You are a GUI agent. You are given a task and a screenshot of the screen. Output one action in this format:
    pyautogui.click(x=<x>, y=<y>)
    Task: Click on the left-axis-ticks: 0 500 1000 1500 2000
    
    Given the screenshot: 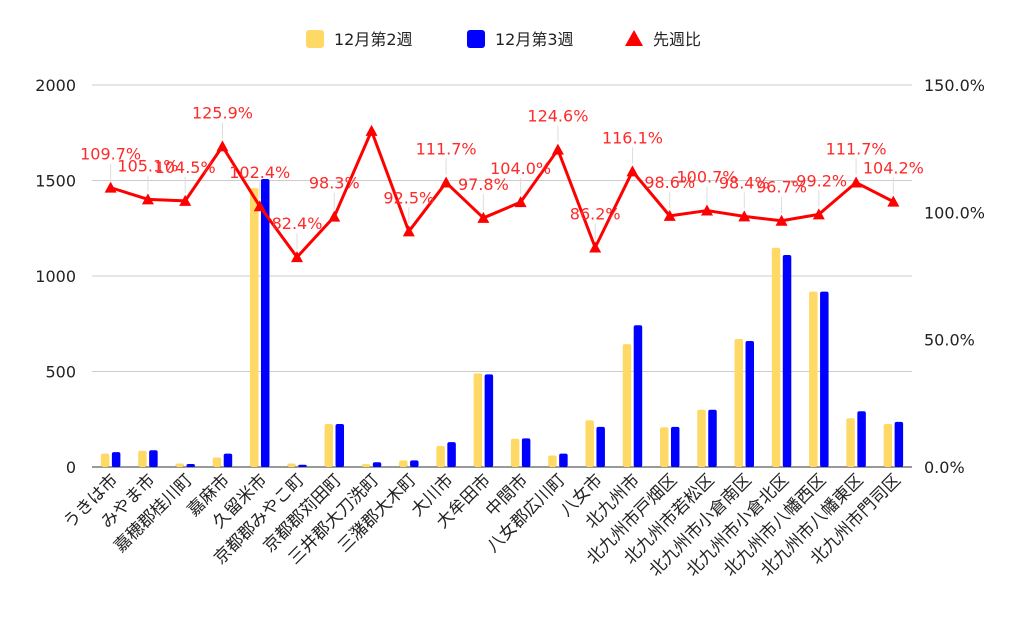 What is the action you would take?
    pyautogui.click(x=55, y=276)
    